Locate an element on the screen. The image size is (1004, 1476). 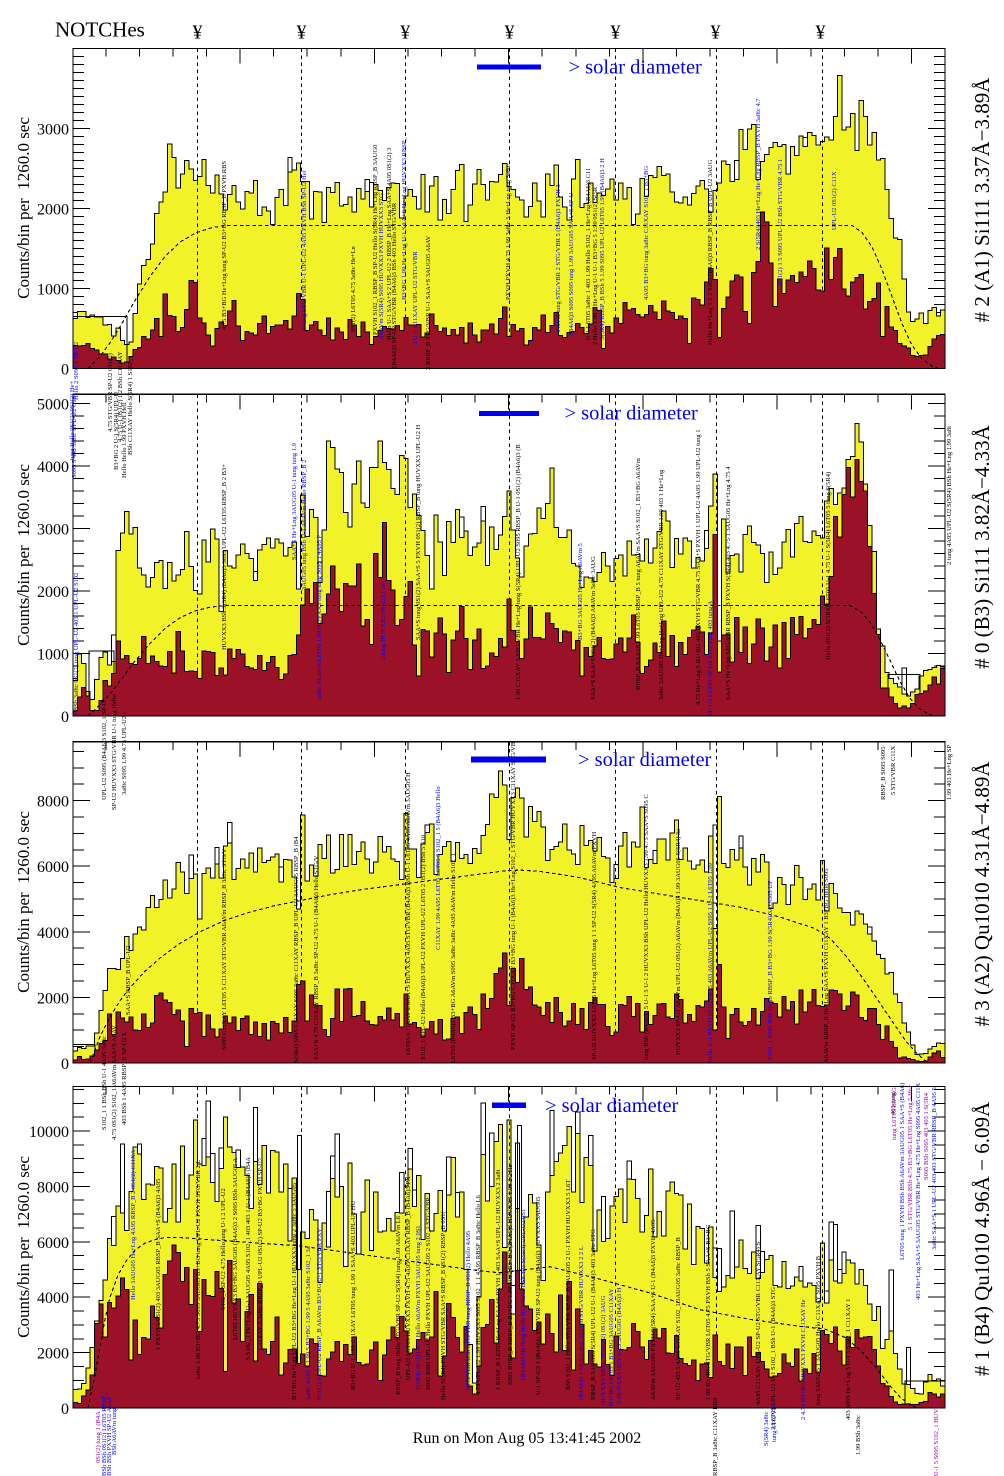
svg-text: BSh A6AVm tung is located at coordinates (114, 1430).